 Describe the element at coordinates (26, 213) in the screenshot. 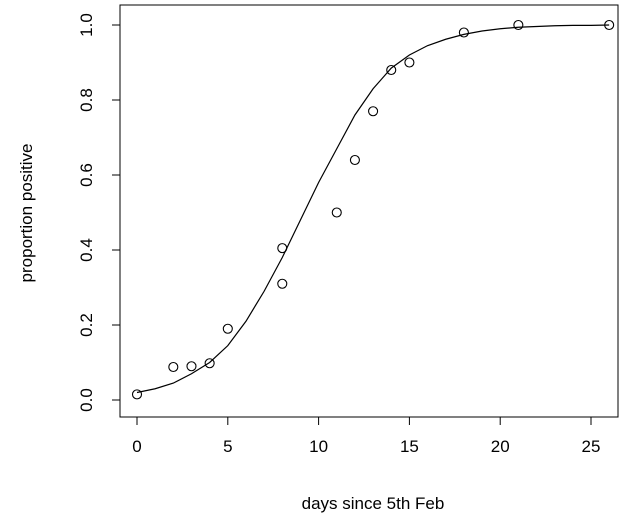

I see `y-axis-title: proportion positive` at that location.